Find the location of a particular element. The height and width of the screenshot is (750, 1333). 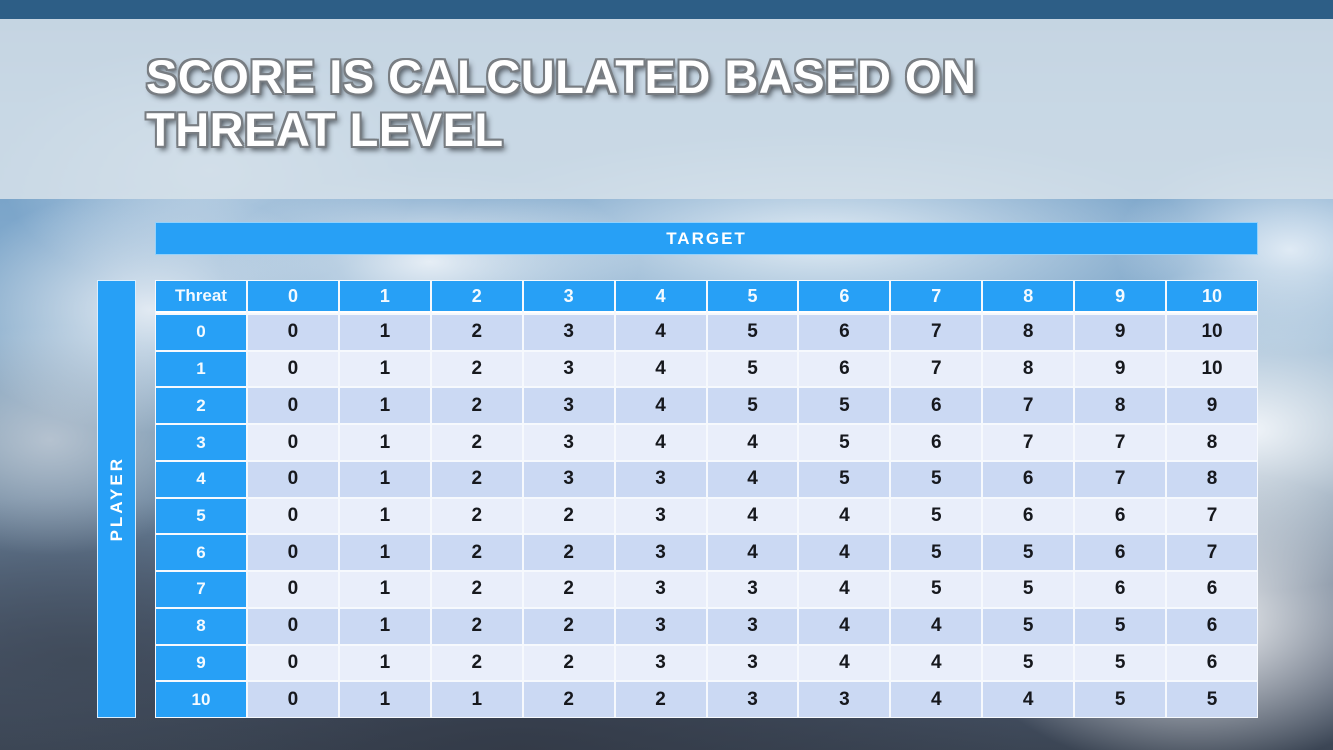

player-row-header: 9 is located at coordinates (201, 663).